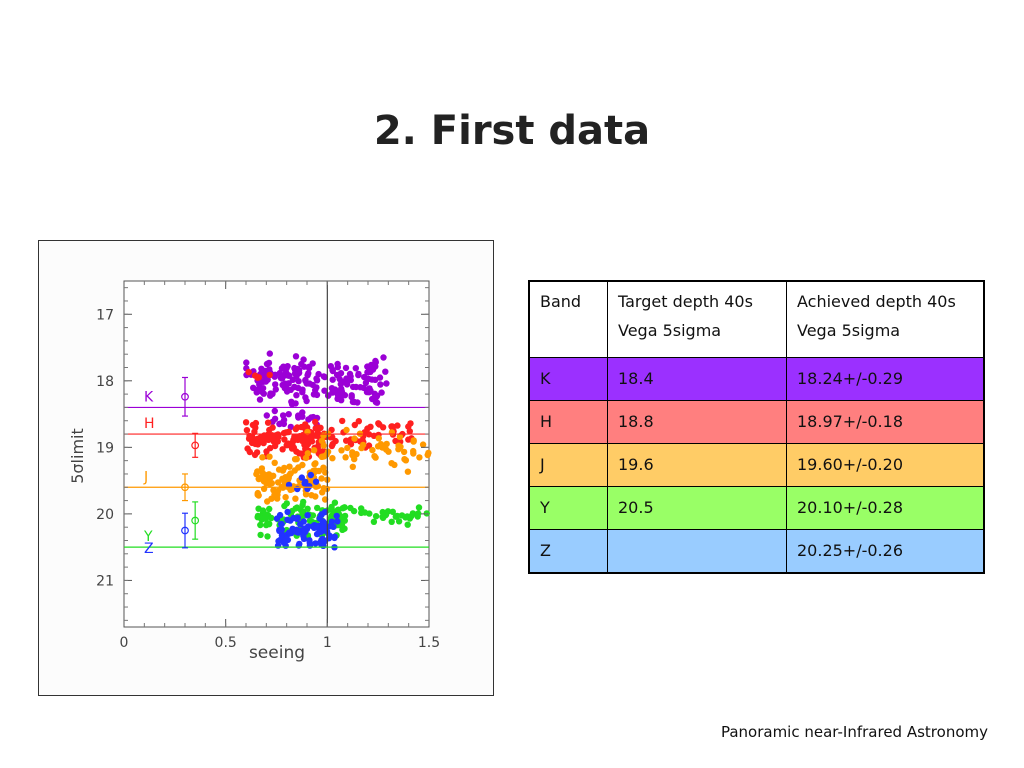 The width and height of the screenshot is (1024, 768). I want to click on target-depth-cell: 20.5, so click(697, 508).